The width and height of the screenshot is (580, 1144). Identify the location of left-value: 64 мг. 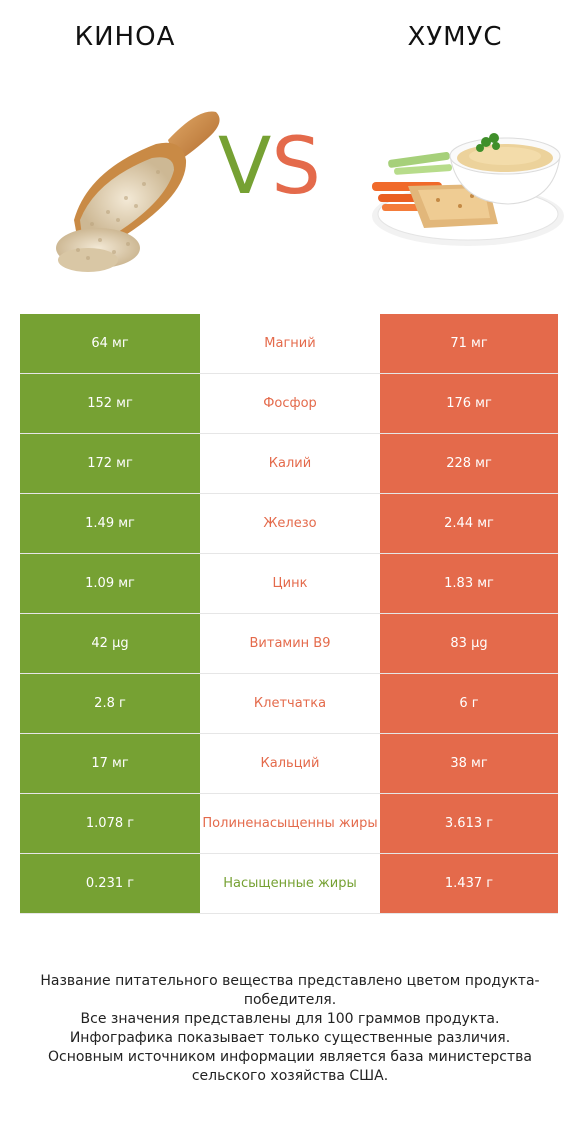
(110, 344).